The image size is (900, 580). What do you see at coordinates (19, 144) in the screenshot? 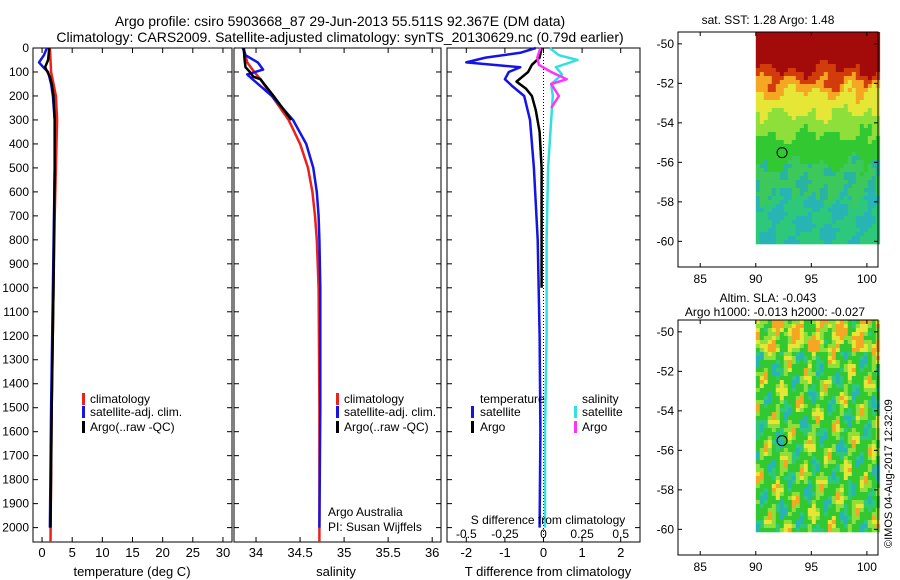
I see `depth-tick-label: 400` at bounding box center [19, 144].